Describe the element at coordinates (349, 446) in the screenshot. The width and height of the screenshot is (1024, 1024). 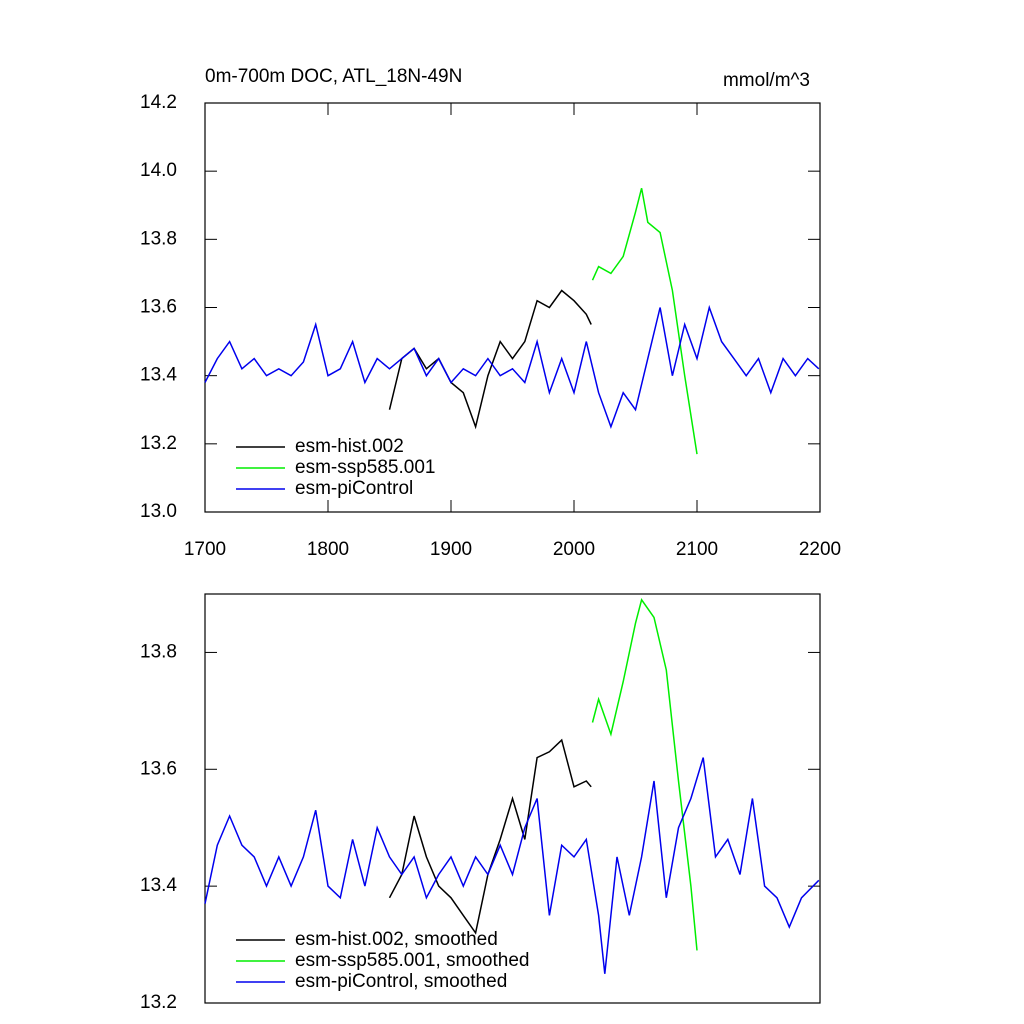
I see `legend-label: esm-hist.002` at that location.